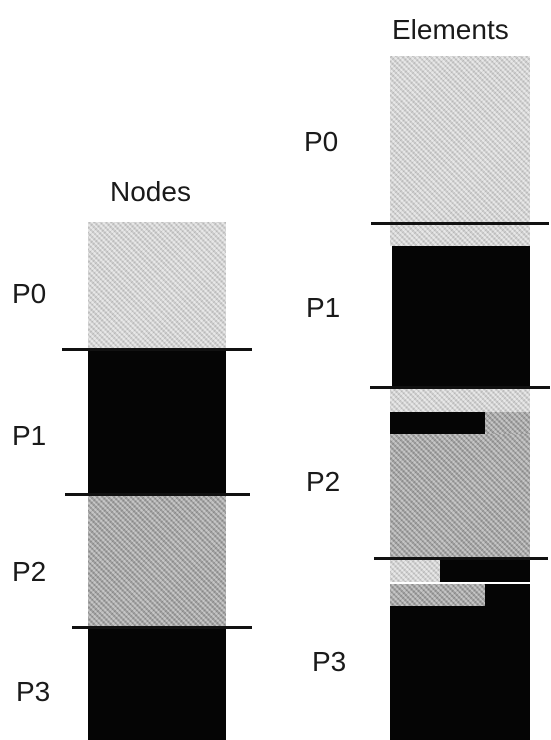 This screenshot has width=551, height=740. I want to click on elements-p2-fragment-low, so click(437, 595).